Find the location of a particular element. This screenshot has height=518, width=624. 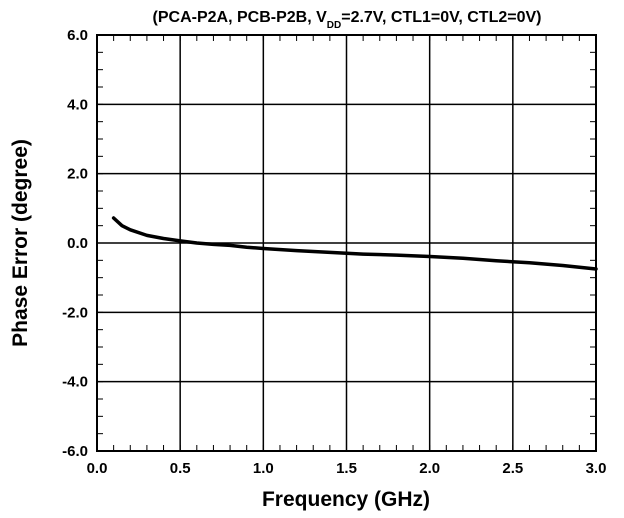

chart-title-prefix: (PCA-P2A, PCB-P2B, V is located at coordinates (240, 17).